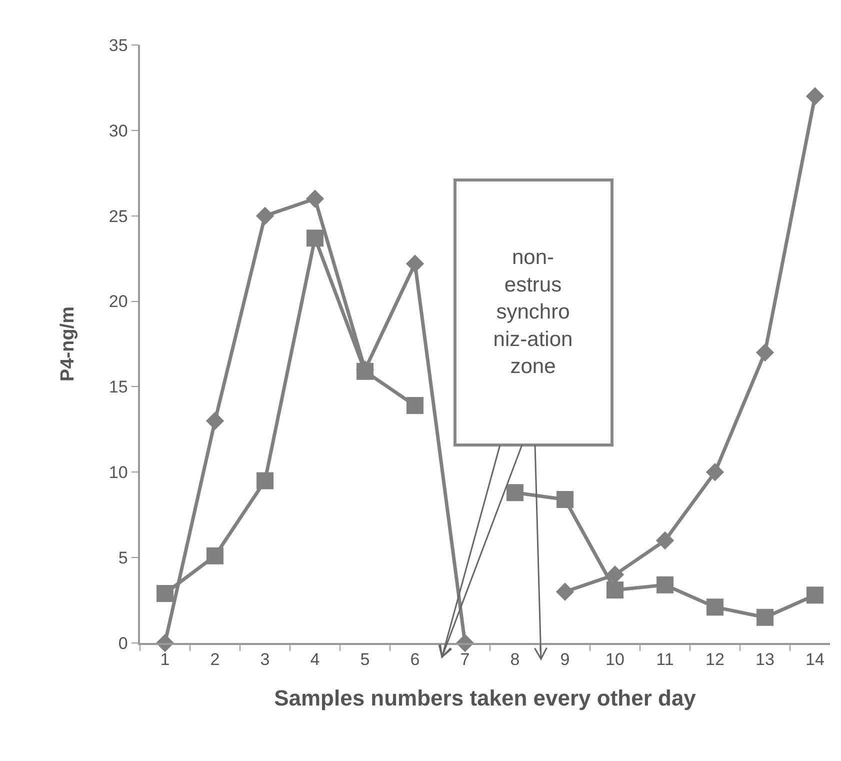 The height and width of the screenshot is (761, 841). Describe the element at coordinates (665, 660) in the screenshot. I see `x-tick-label: 11` at that location.